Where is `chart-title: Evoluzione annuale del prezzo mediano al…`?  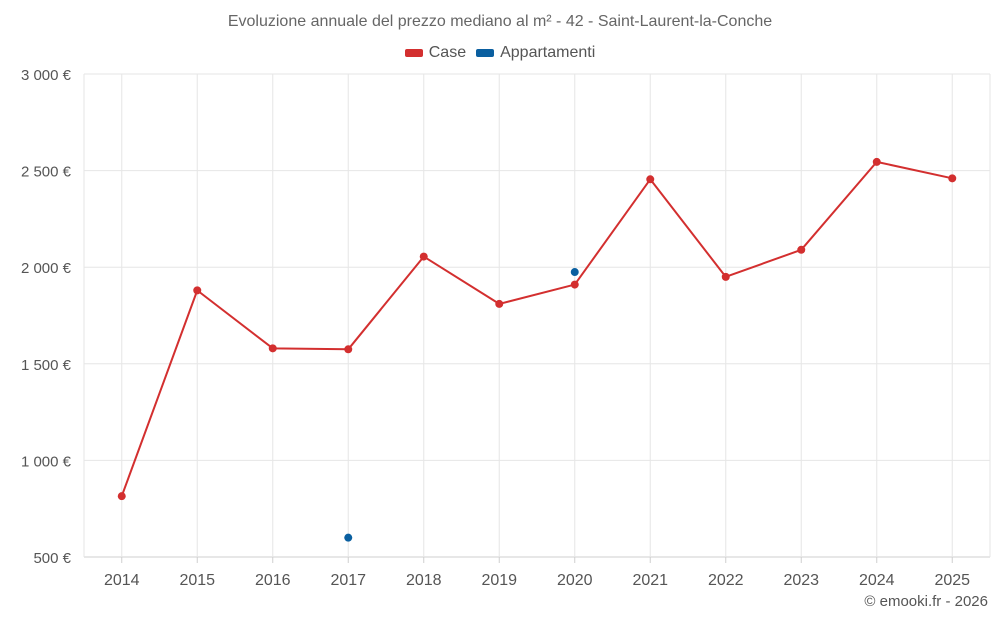 chart-title: Evoluzione annuale del prezzo mediano al… is located at coordinates (500, 21).